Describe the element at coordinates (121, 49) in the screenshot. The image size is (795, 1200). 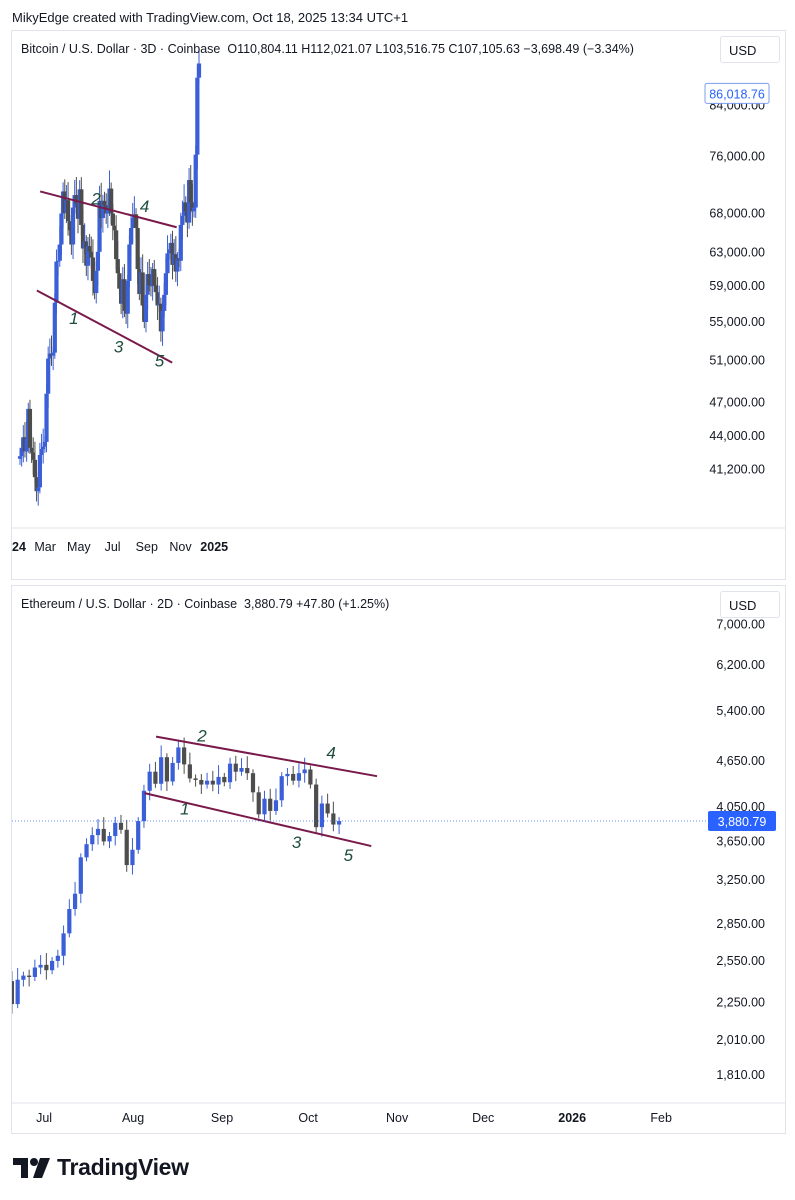
I see `btc-symbol: Bitcoin / U.S. Dollar · 3D · Coinbase` at that location.